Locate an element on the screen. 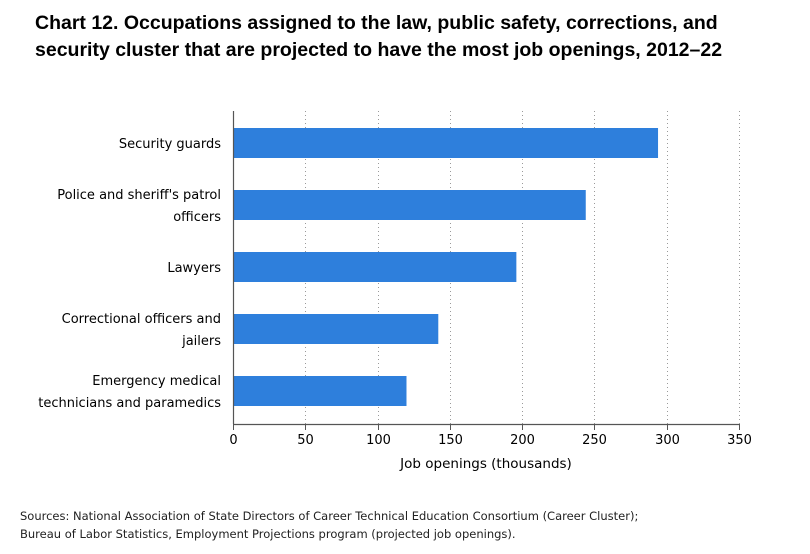 The image size is (810, 554). category-label-3-line-0: Correctional officers and is located at coordinates (141, 319).